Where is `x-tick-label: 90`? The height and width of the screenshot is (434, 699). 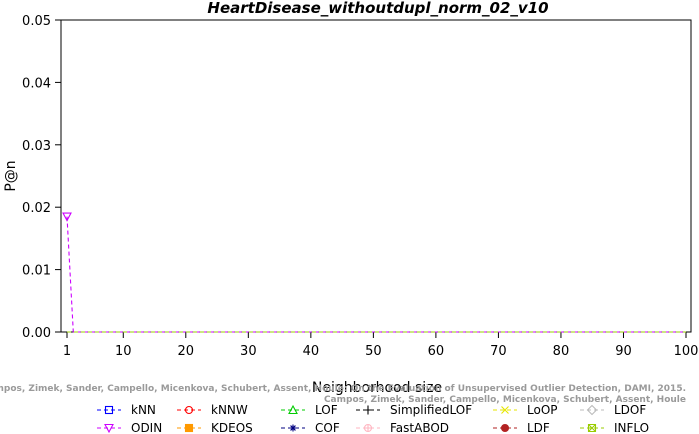
x-tick-label: 90 is located at coordinates (623, 351).